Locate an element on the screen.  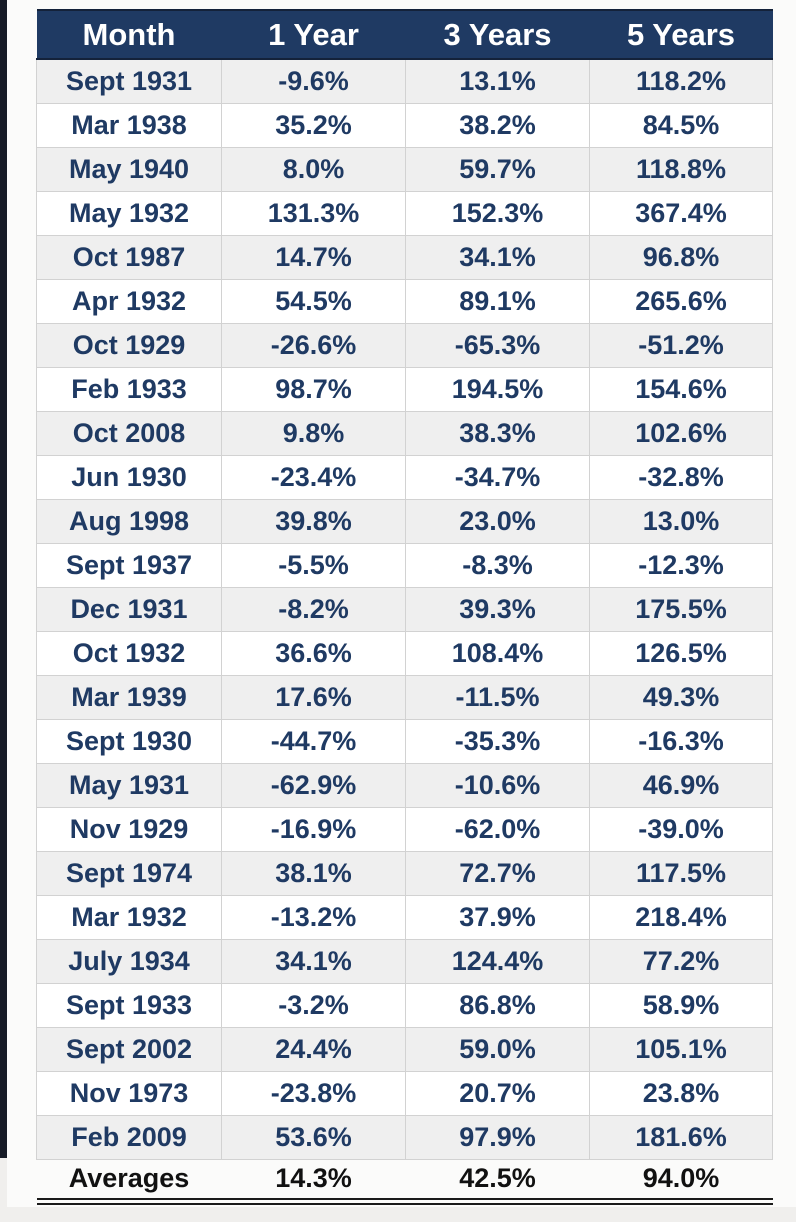
cell-5-years: 58.9% is located at coordinates (681, 1005).